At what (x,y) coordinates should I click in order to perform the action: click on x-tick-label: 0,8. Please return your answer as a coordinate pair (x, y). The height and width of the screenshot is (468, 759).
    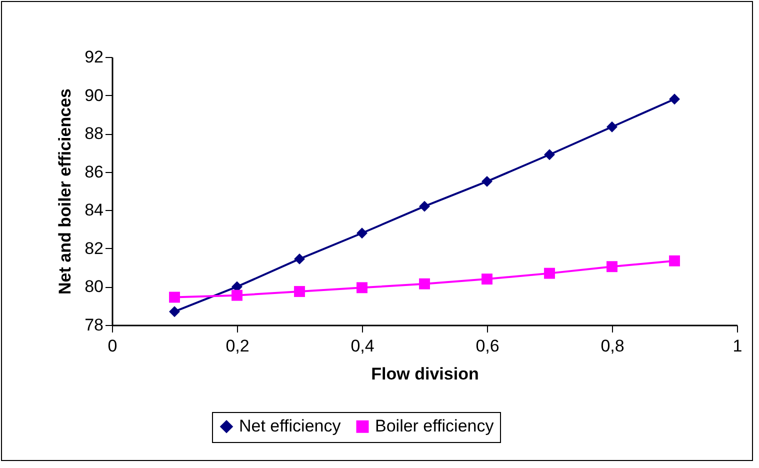
    Looking at the image, I should click on (612, 346).